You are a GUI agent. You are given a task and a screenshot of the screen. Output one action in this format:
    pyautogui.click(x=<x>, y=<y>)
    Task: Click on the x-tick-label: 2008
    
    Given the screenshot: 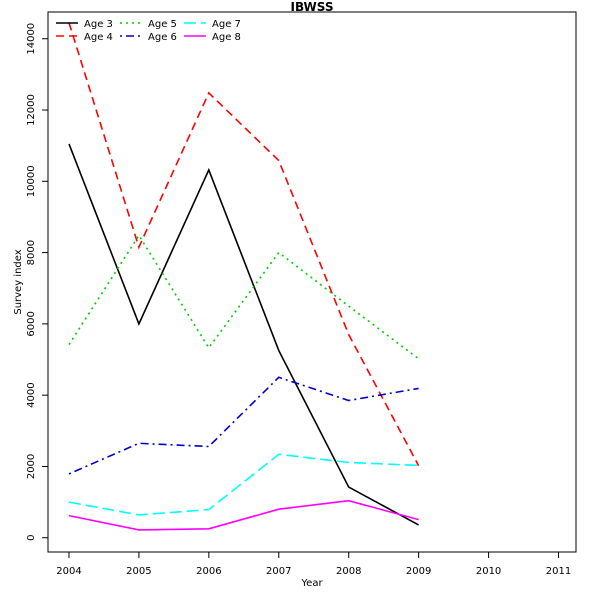 What is the action you would take?
    pyautogui.click(x=348, y=571)
    